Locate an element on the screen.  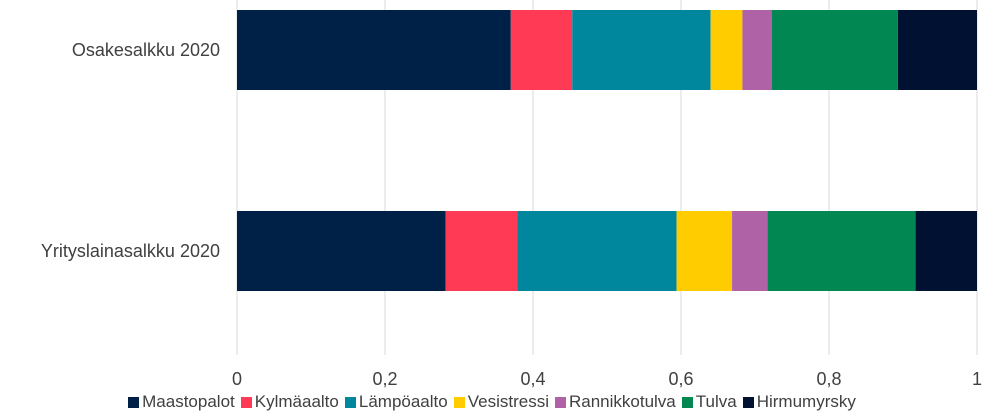
x-tick-label: 0,6 is located at coordinates (680, 379).